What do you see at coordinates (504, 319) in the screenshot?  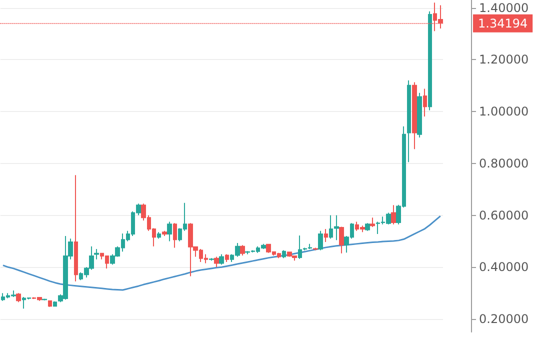 I see `y-tick-label: 0.20000` at bounding box center [504, 319].